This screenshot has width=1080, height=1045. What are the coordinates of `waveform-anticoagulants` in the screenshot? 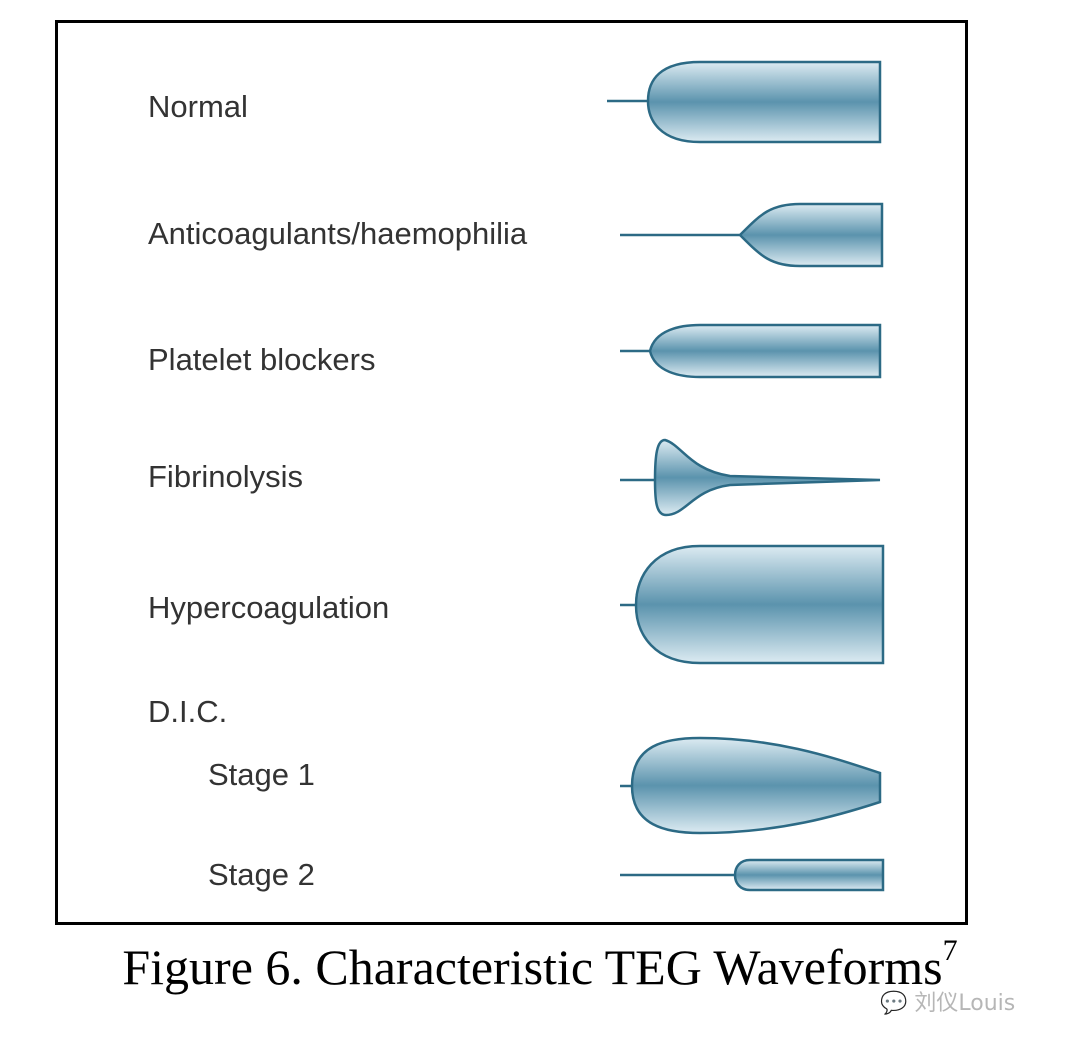 It's located at (752, 235).